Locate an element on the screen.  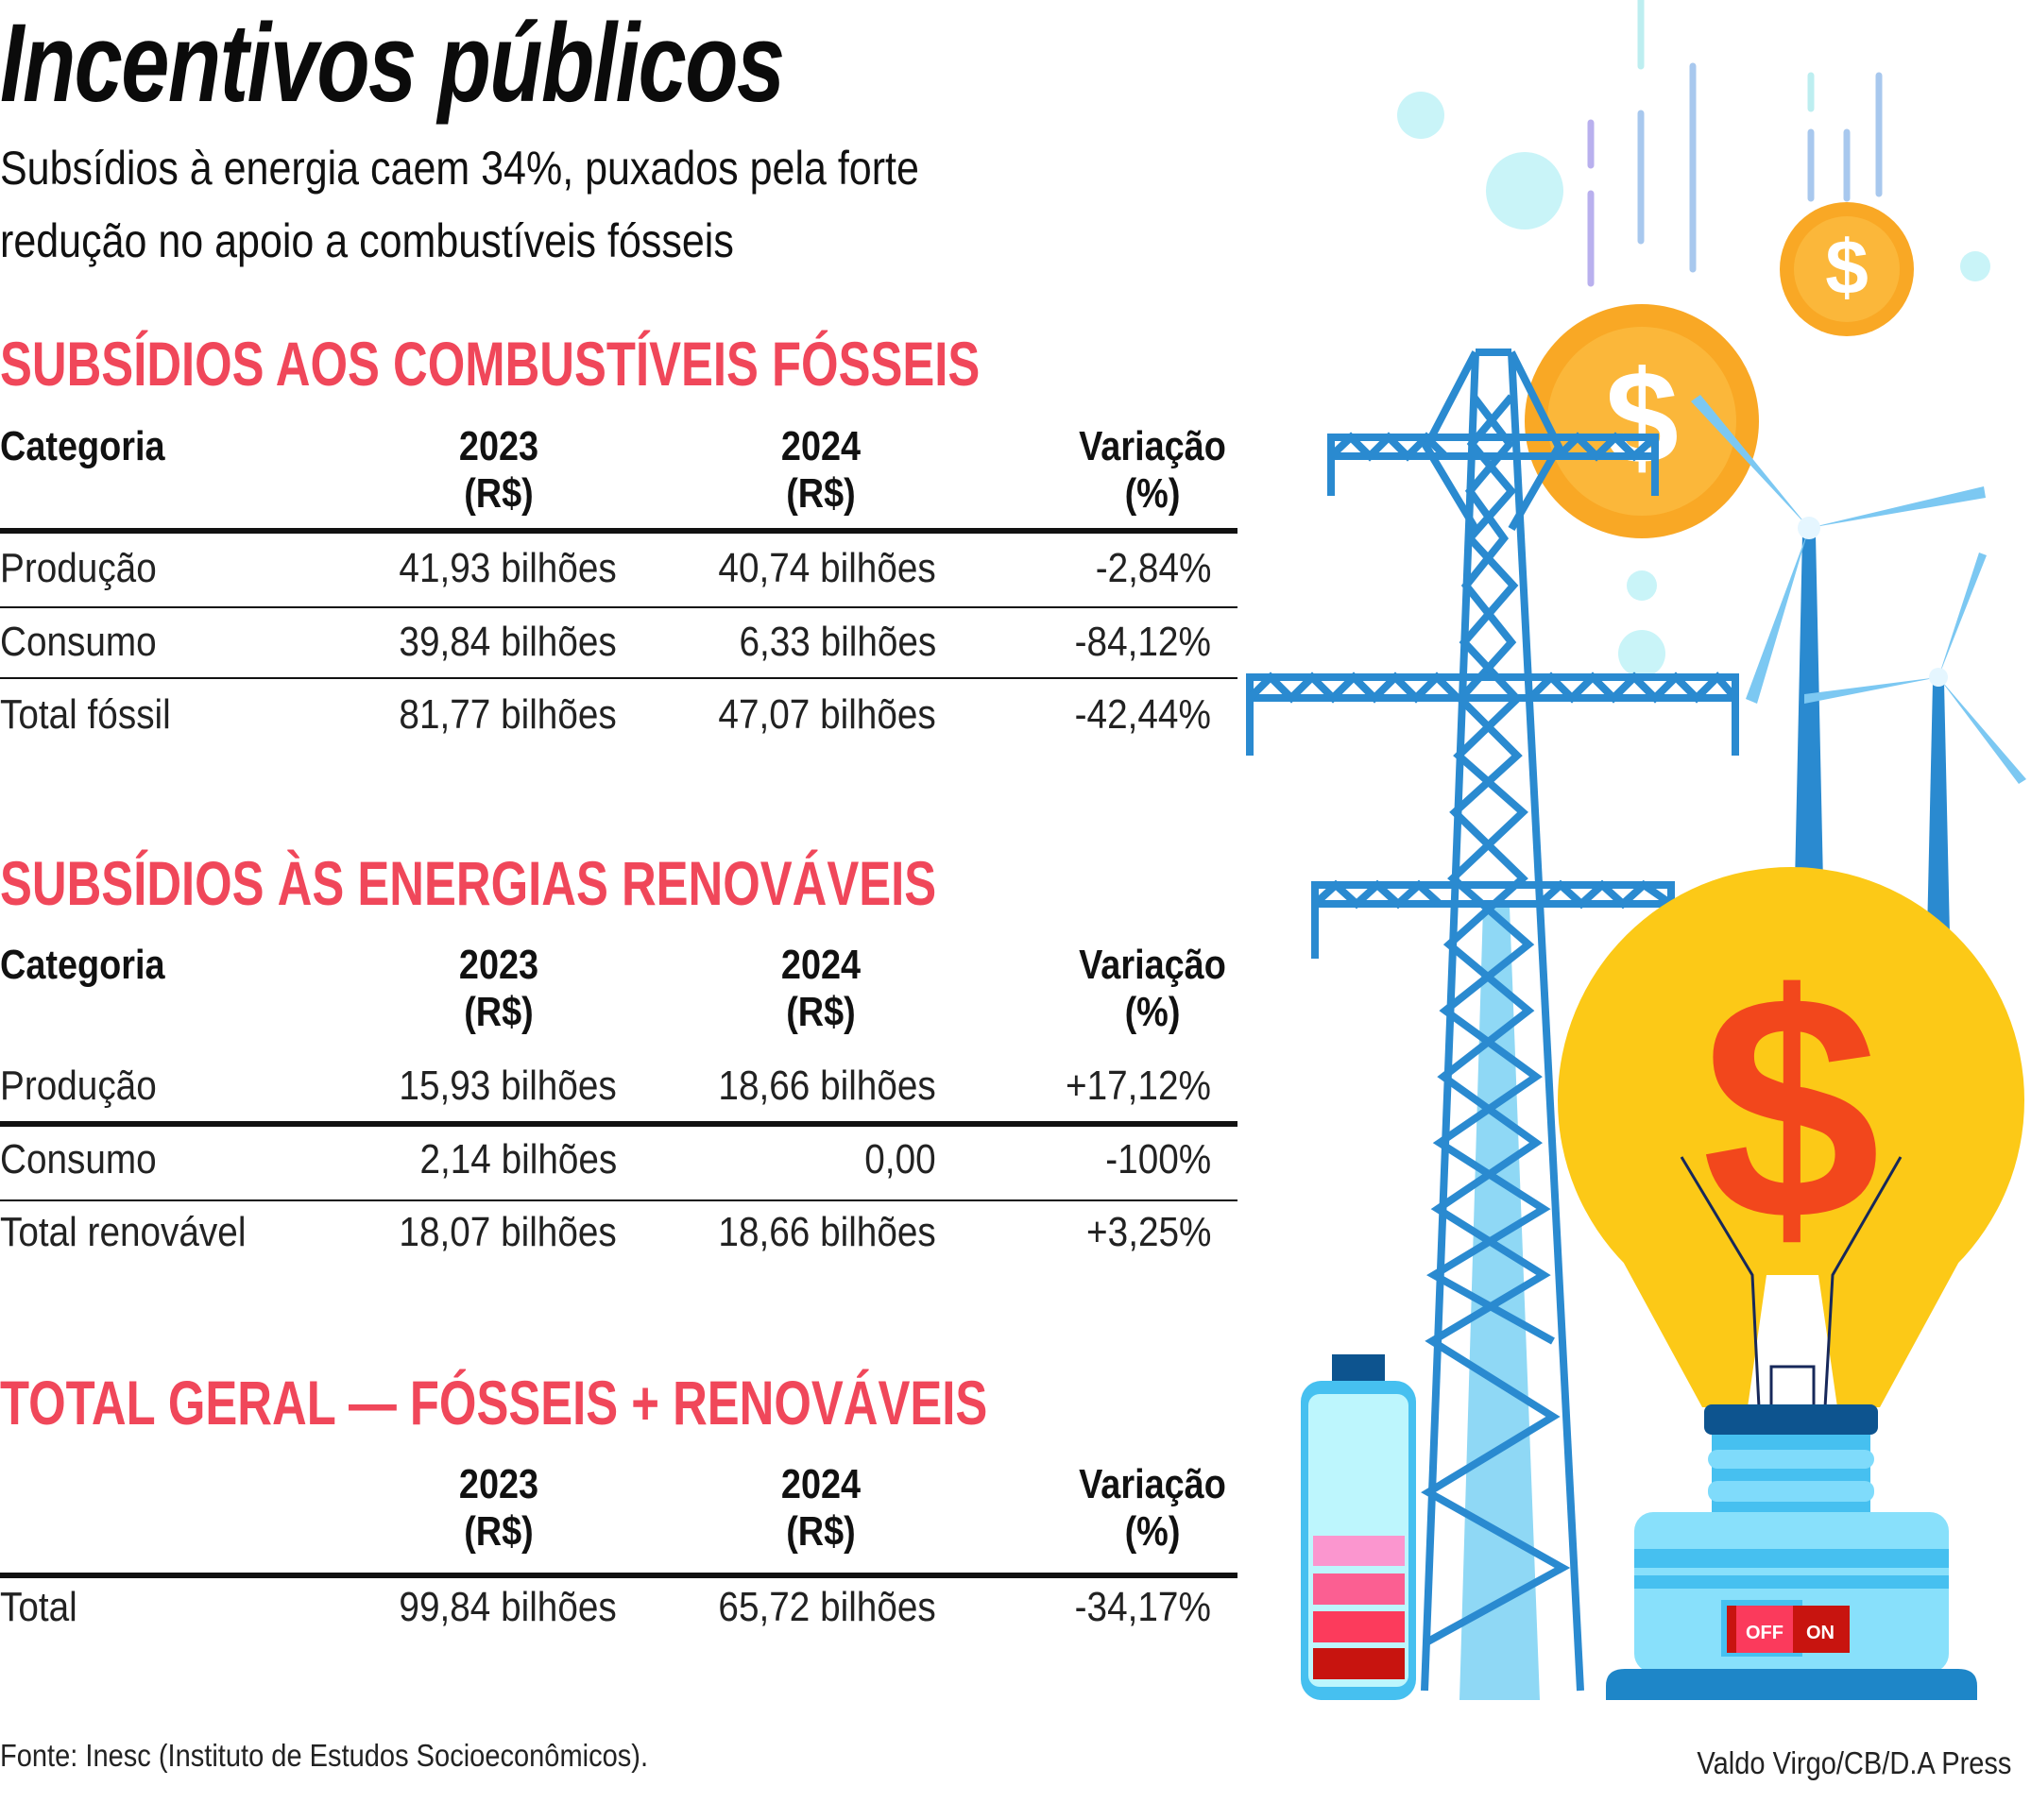
cell-variacao: -42,44% is located at coordinates (1143, 714).